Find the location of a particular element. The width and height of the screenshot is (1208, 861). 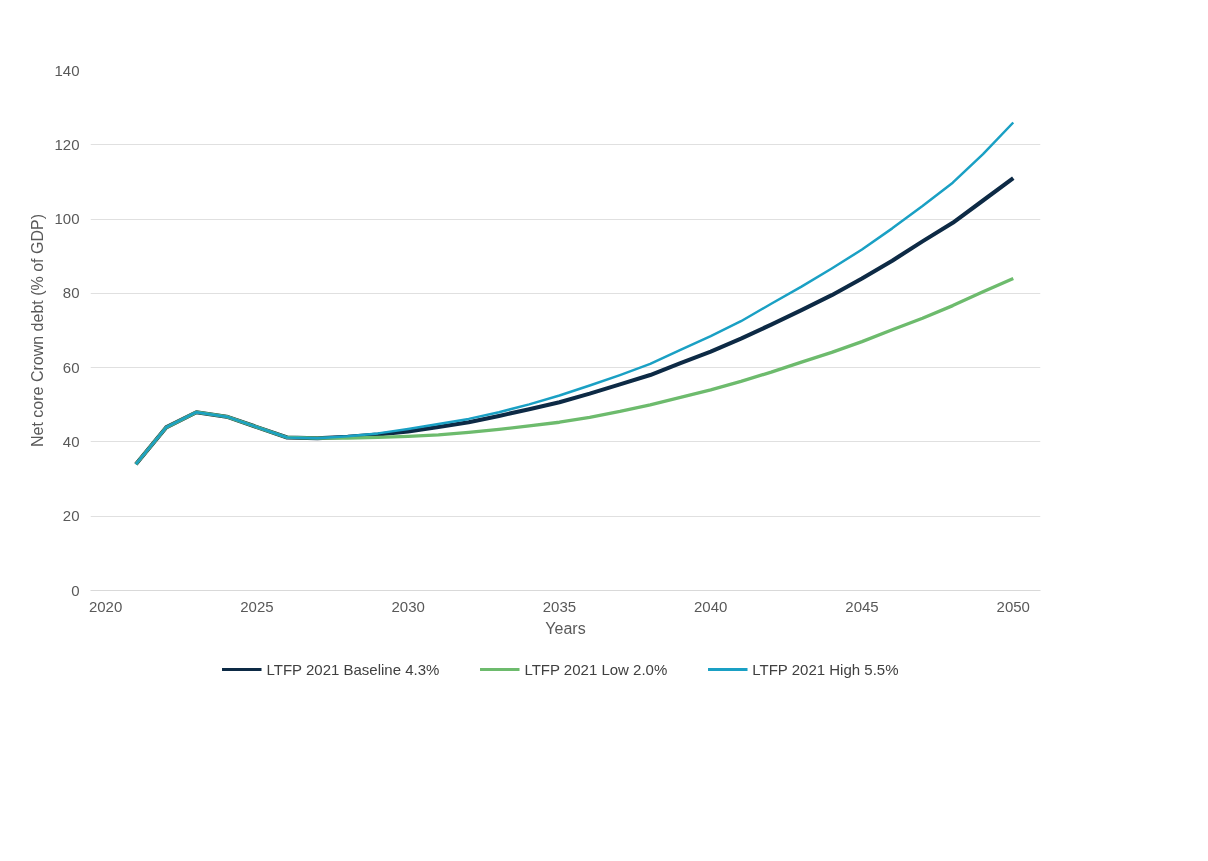

x-tick-label: 2030 is located at coordinates (408, 606).